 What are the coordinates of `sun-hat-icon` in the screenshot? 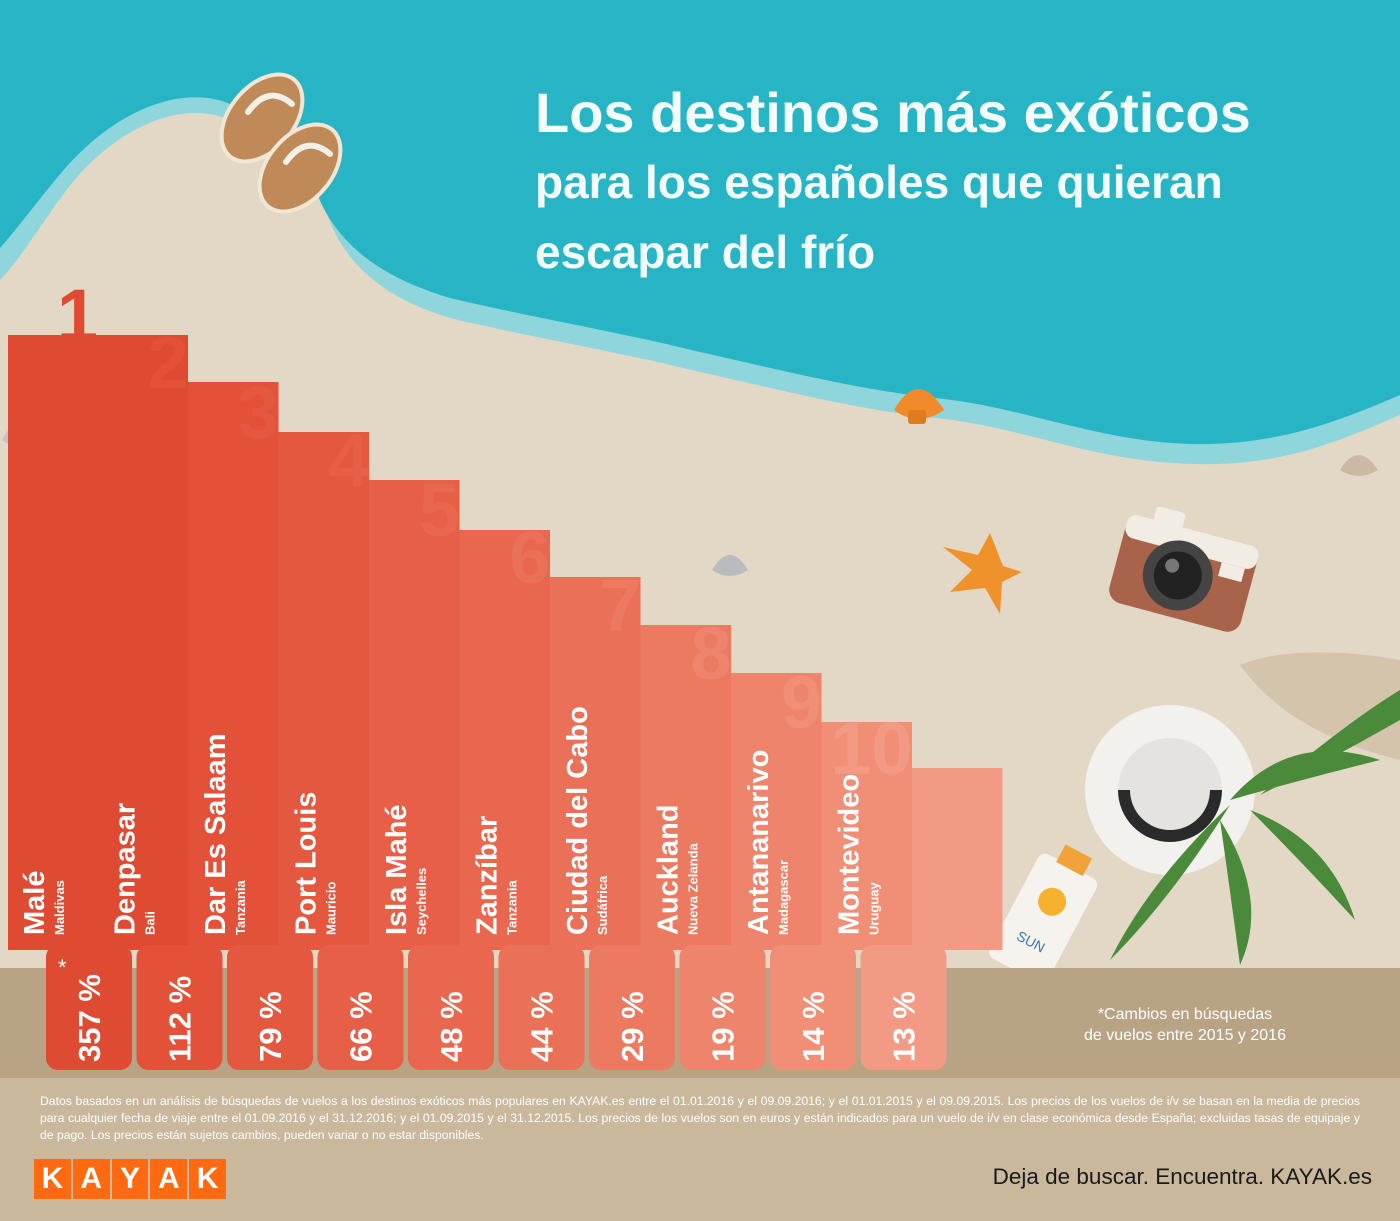 It's located at (1170, 790).